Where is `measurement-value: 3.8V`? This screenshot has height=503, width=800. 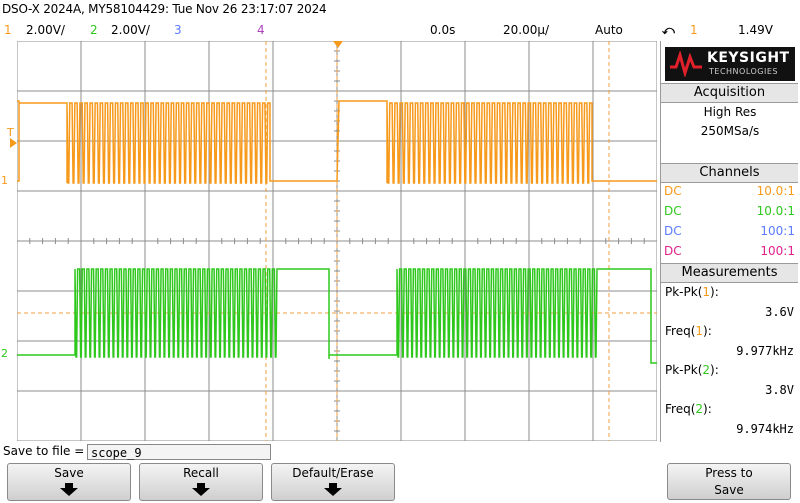
measurement-value: 3.8V is located at coordinates (779, 390).